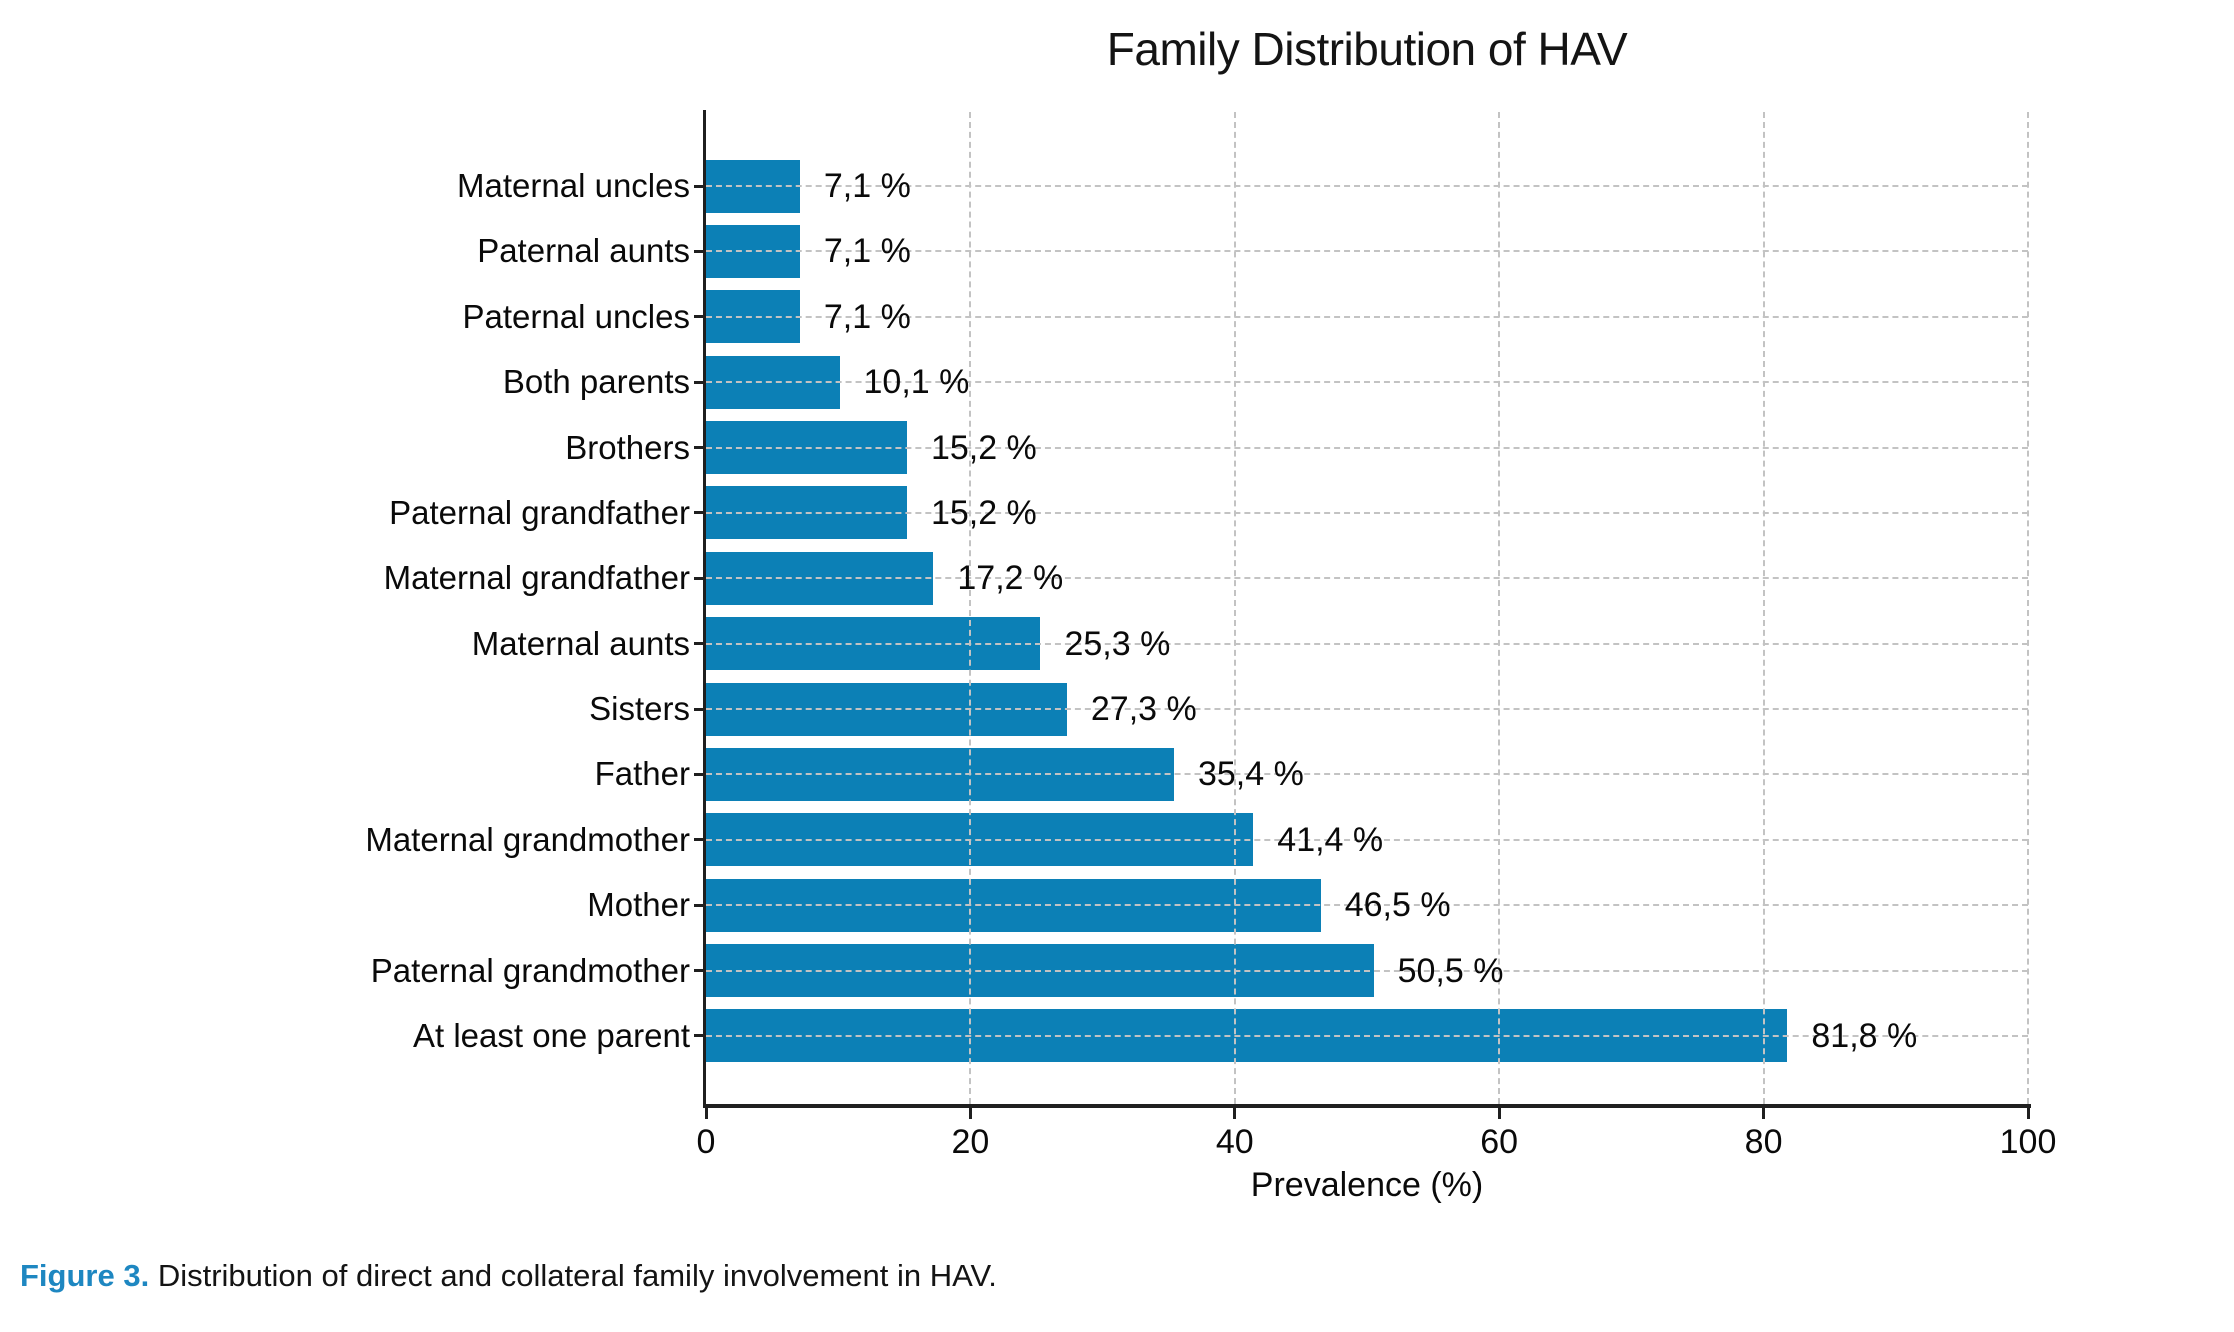  I want to click on x-tick-label: 60, so click(1499, 1142).